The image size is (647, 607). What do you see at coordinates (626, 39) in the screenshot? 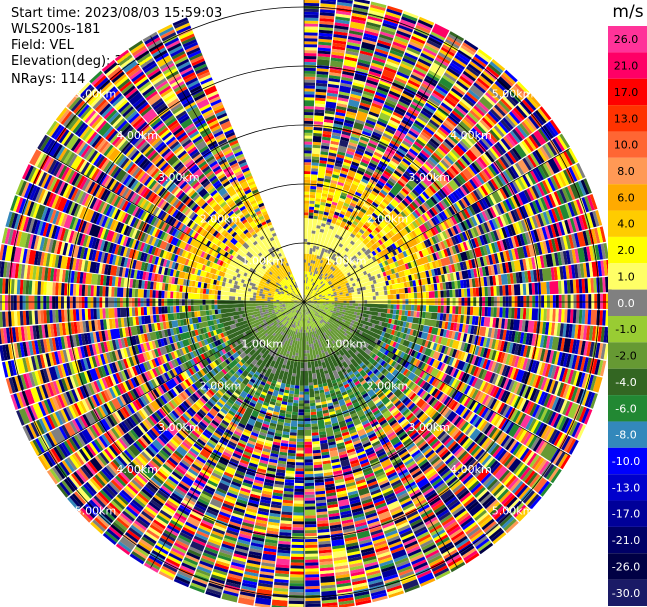
I see `colorbar-tick-label: 26.0` at bounding box center [626, 39].